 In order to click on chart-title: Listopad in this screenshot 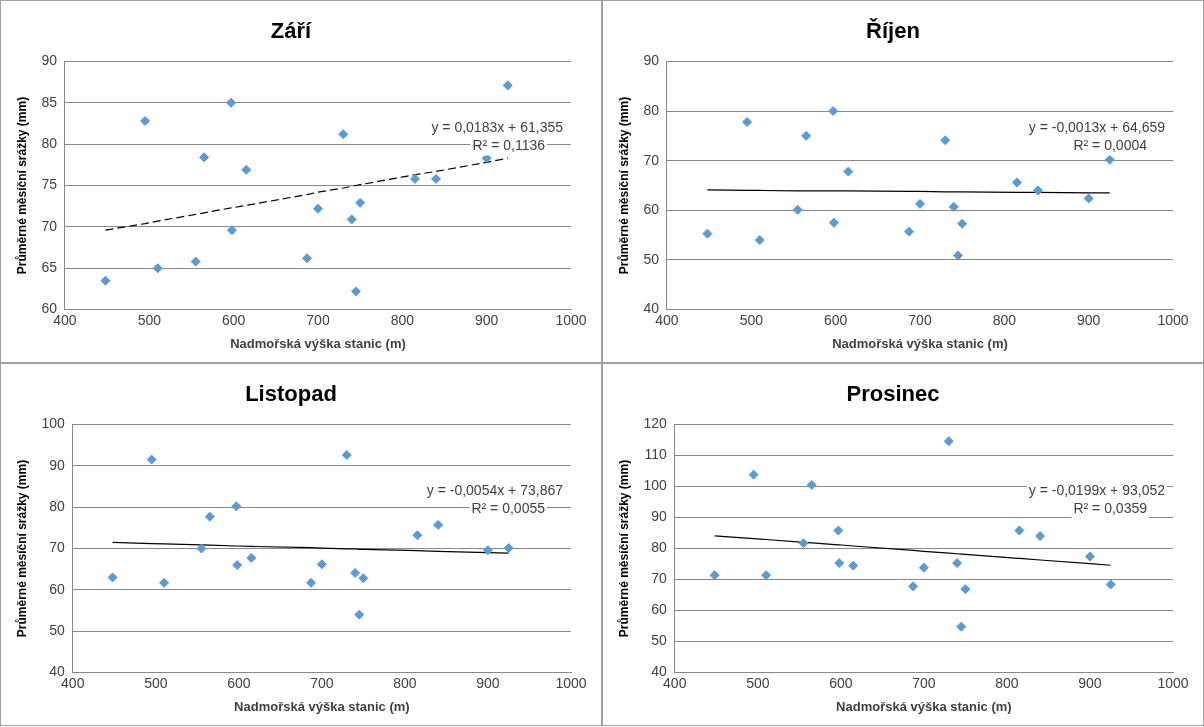, I will do `click(291, 394)`.